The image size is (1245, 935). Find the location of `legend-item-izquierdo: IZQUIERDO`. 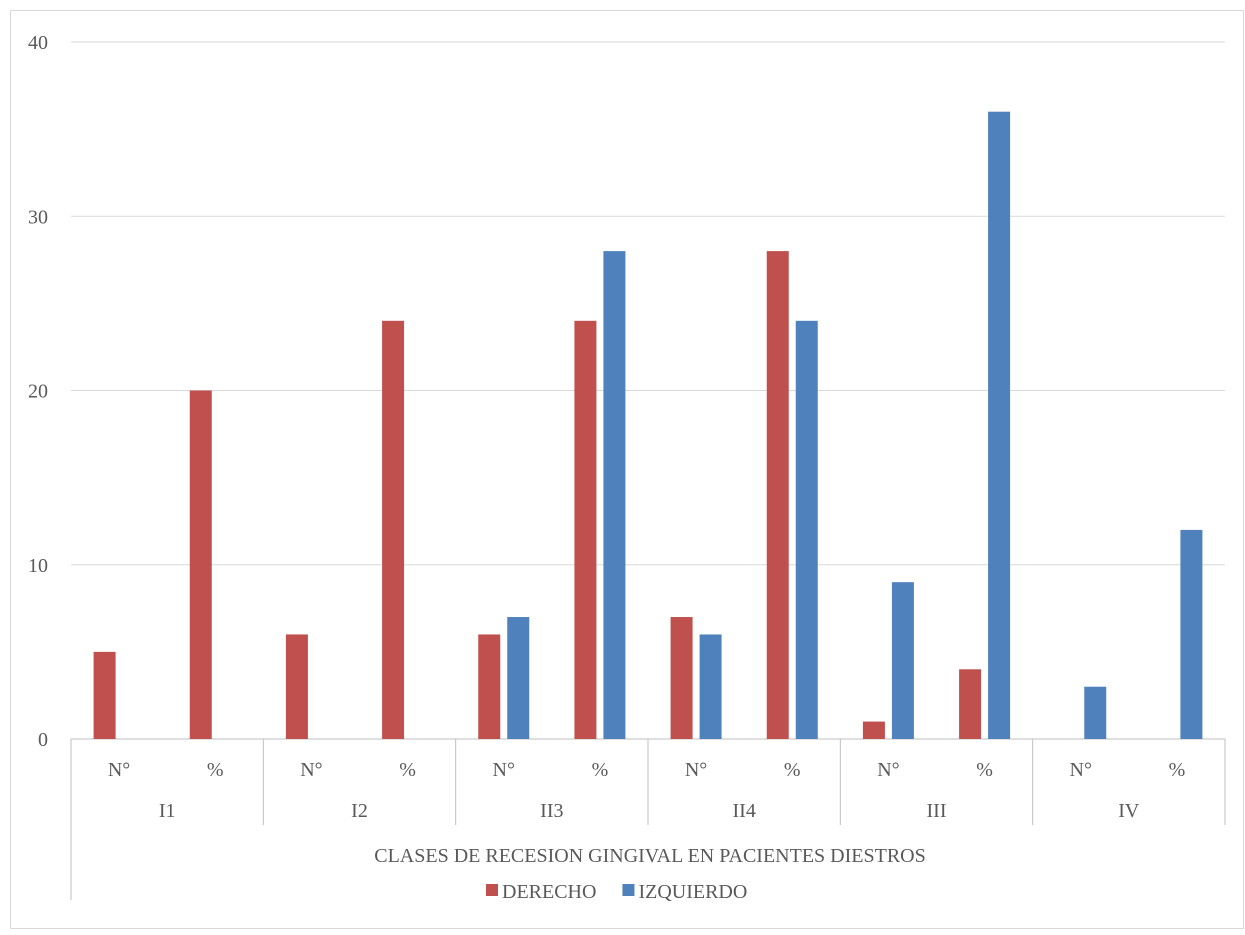

legend-item-izquierdo: IZQUIERDO is located at coordinates (684, 892).